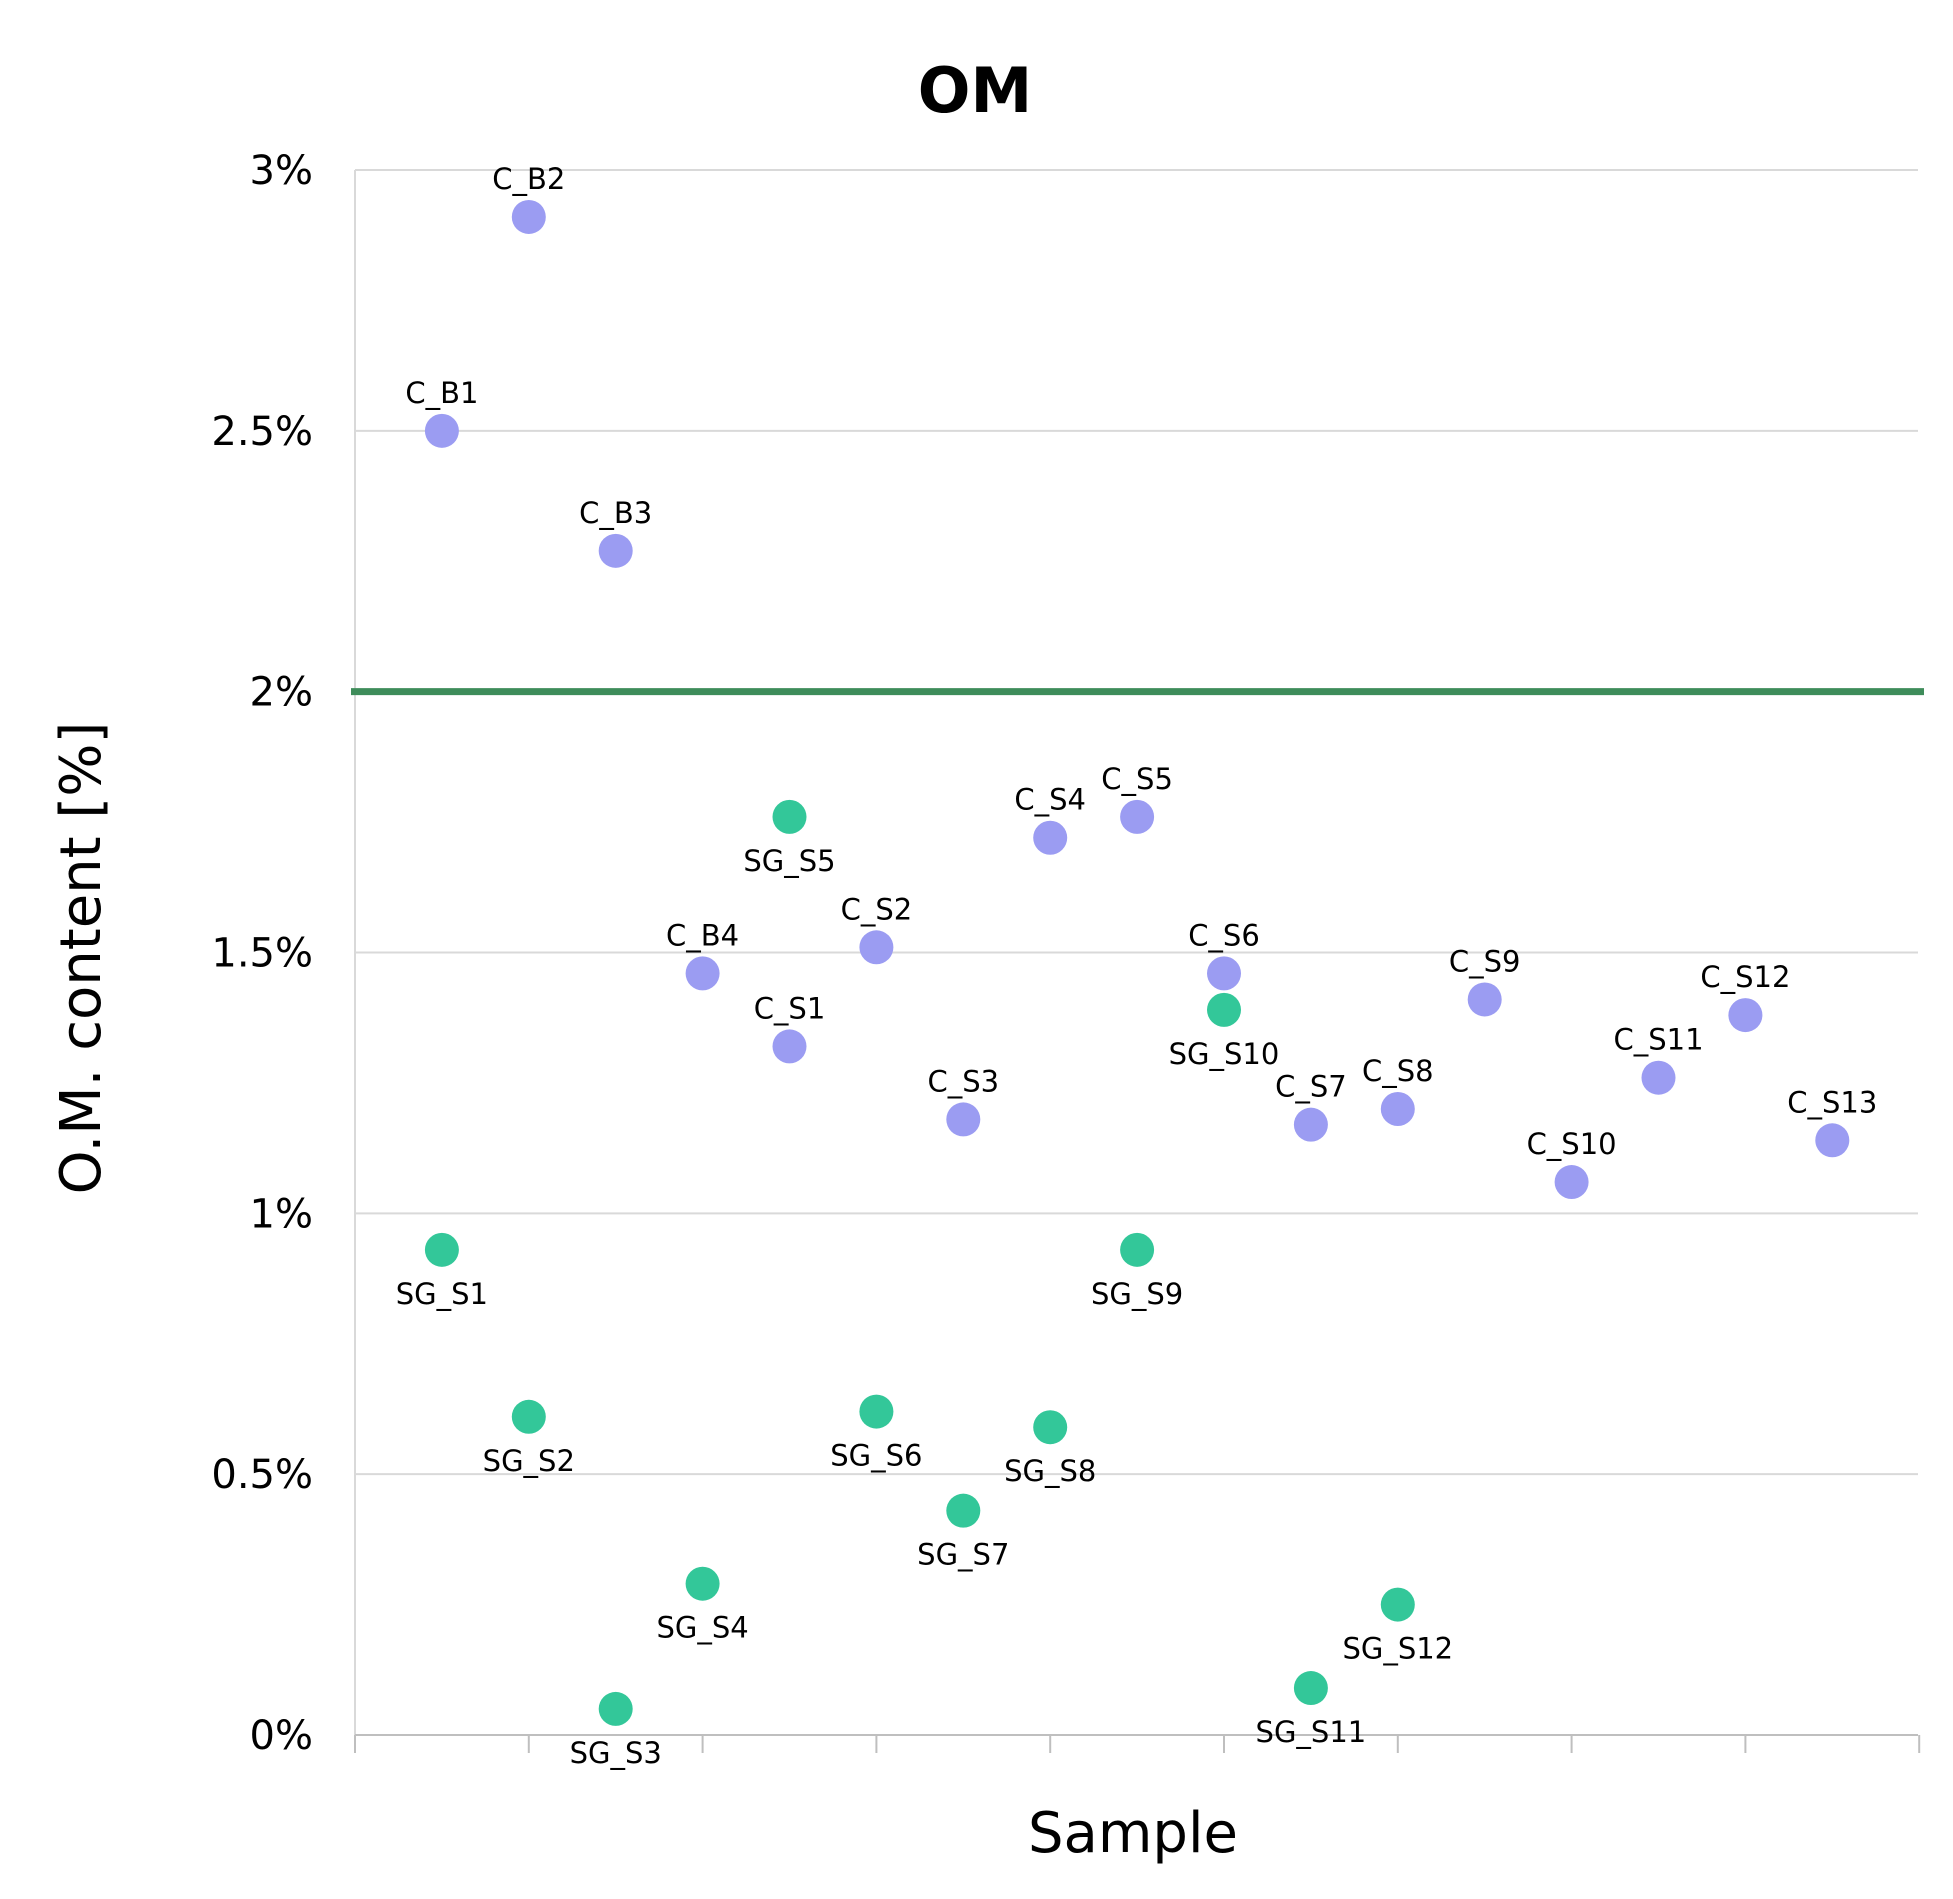 The width and height of the screenshot is (1953, 1899). Describe the element at coordinates (1137, 816) in the screenshot. I see `data-point-c-s5` at that location.